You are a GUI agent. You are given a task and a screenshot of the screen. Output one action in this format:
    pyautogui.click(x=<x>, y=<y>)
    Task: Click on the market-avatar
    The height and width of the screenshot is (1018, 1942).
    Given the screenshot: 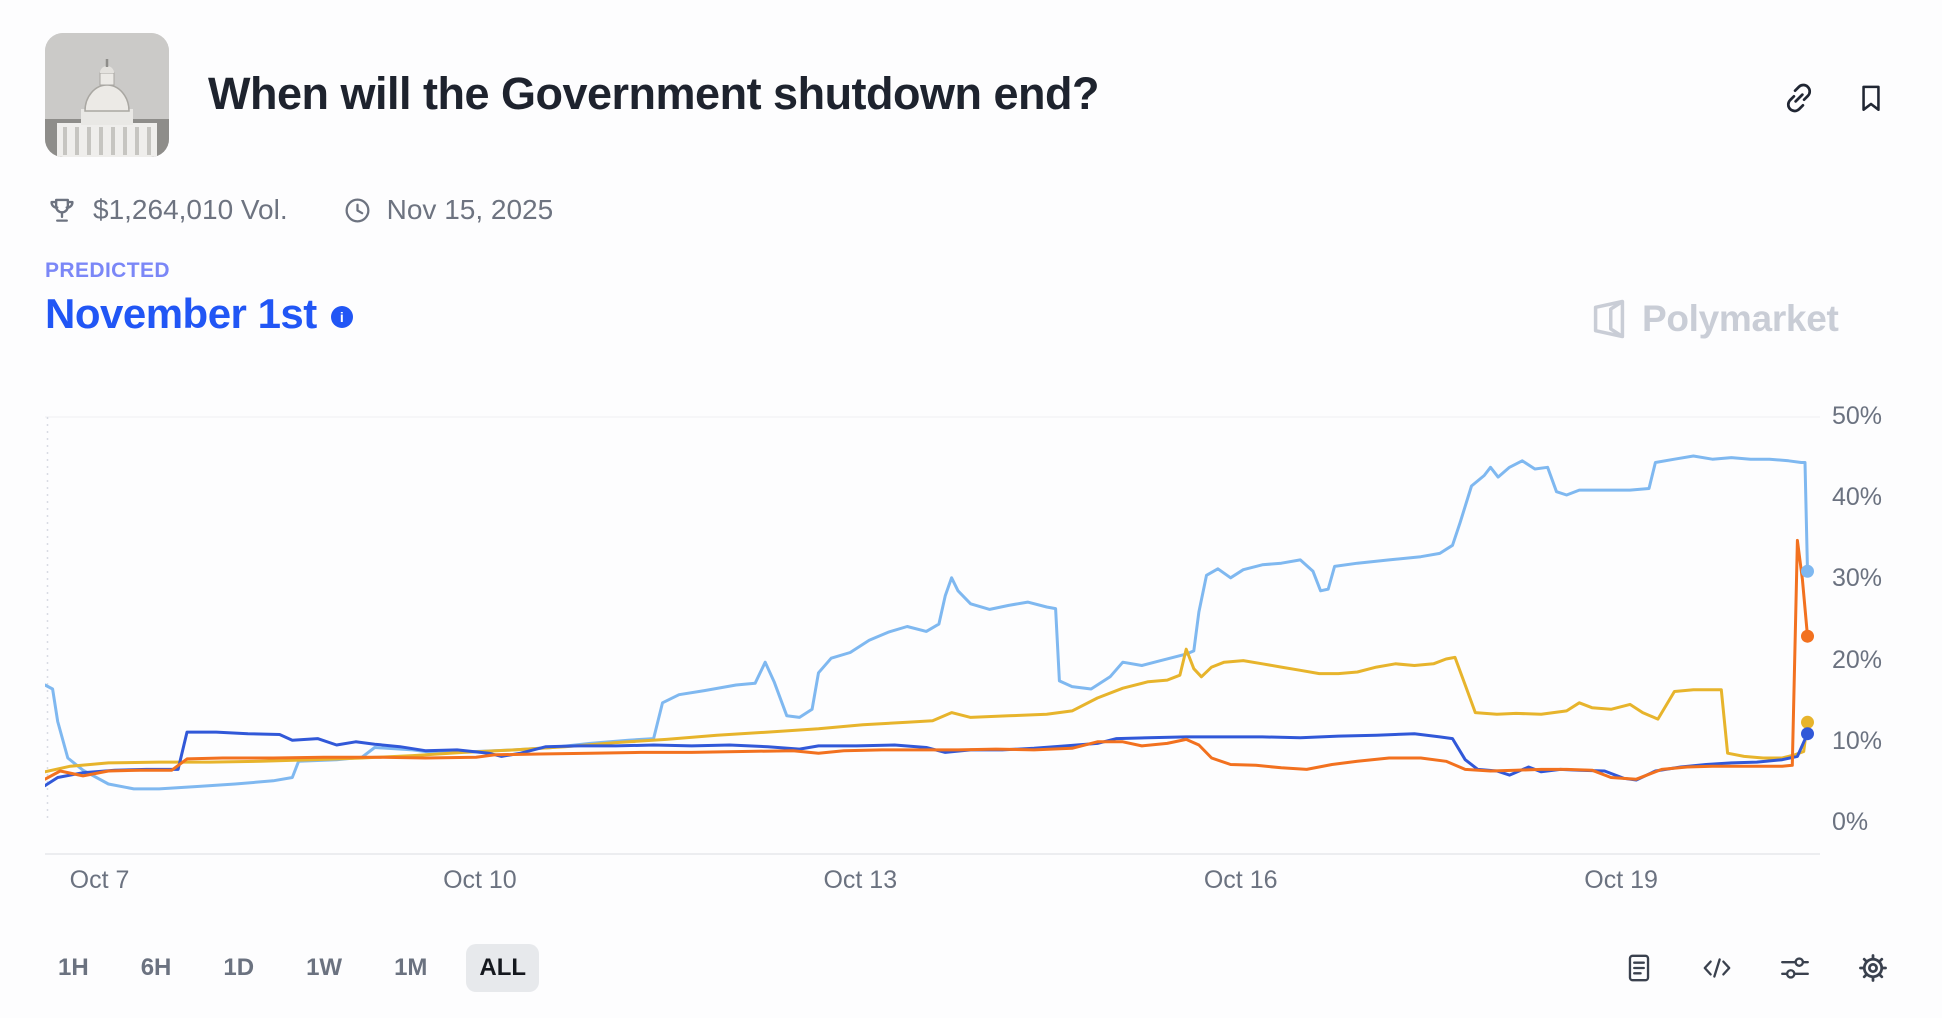 What is the action you would take?
    pyautogui.click(x=107, y=95)
    